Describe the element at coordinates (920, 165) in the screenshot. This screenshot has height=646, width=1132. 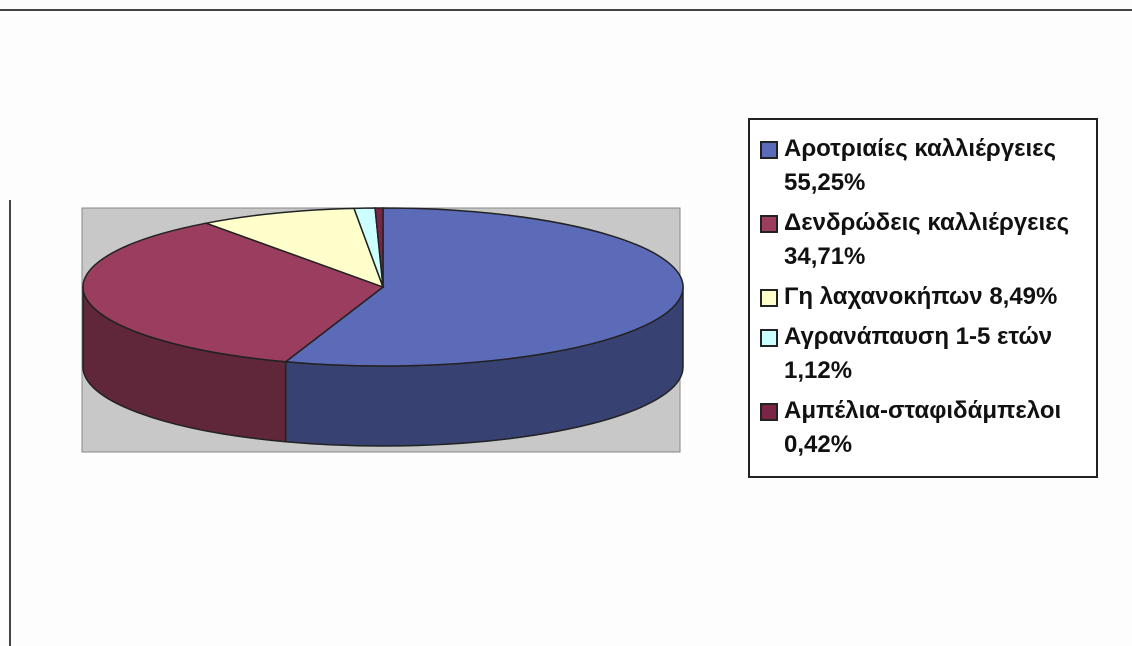
I see `legend-label: Αροτριαίες καλλιέργειες 55,25%` at that location.